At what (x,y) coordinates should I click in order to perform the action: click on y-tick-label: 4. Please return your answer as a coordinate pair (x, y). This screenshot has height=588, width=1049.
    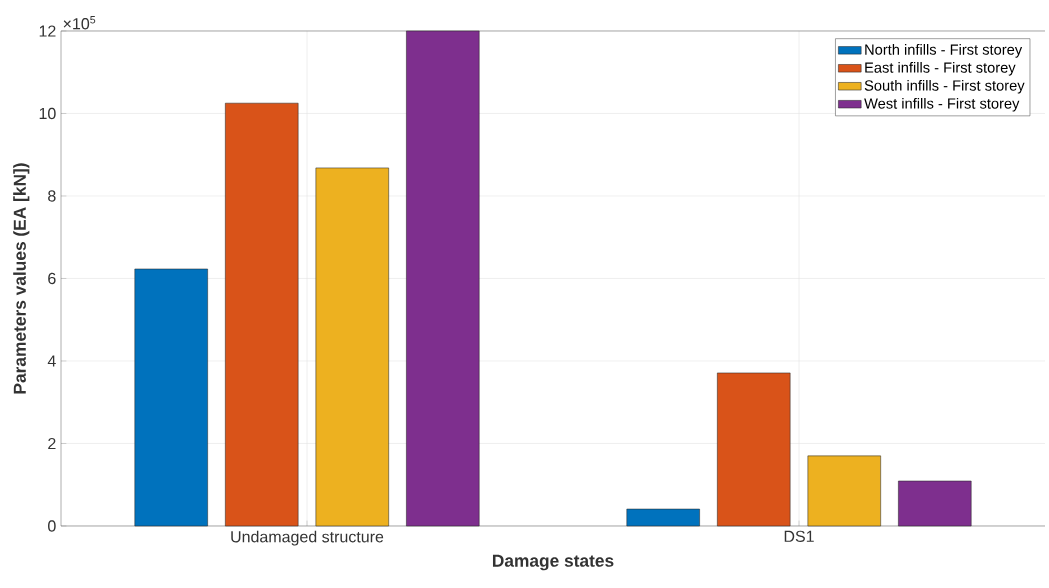
    Looking at the image, I should click on (51, 361).